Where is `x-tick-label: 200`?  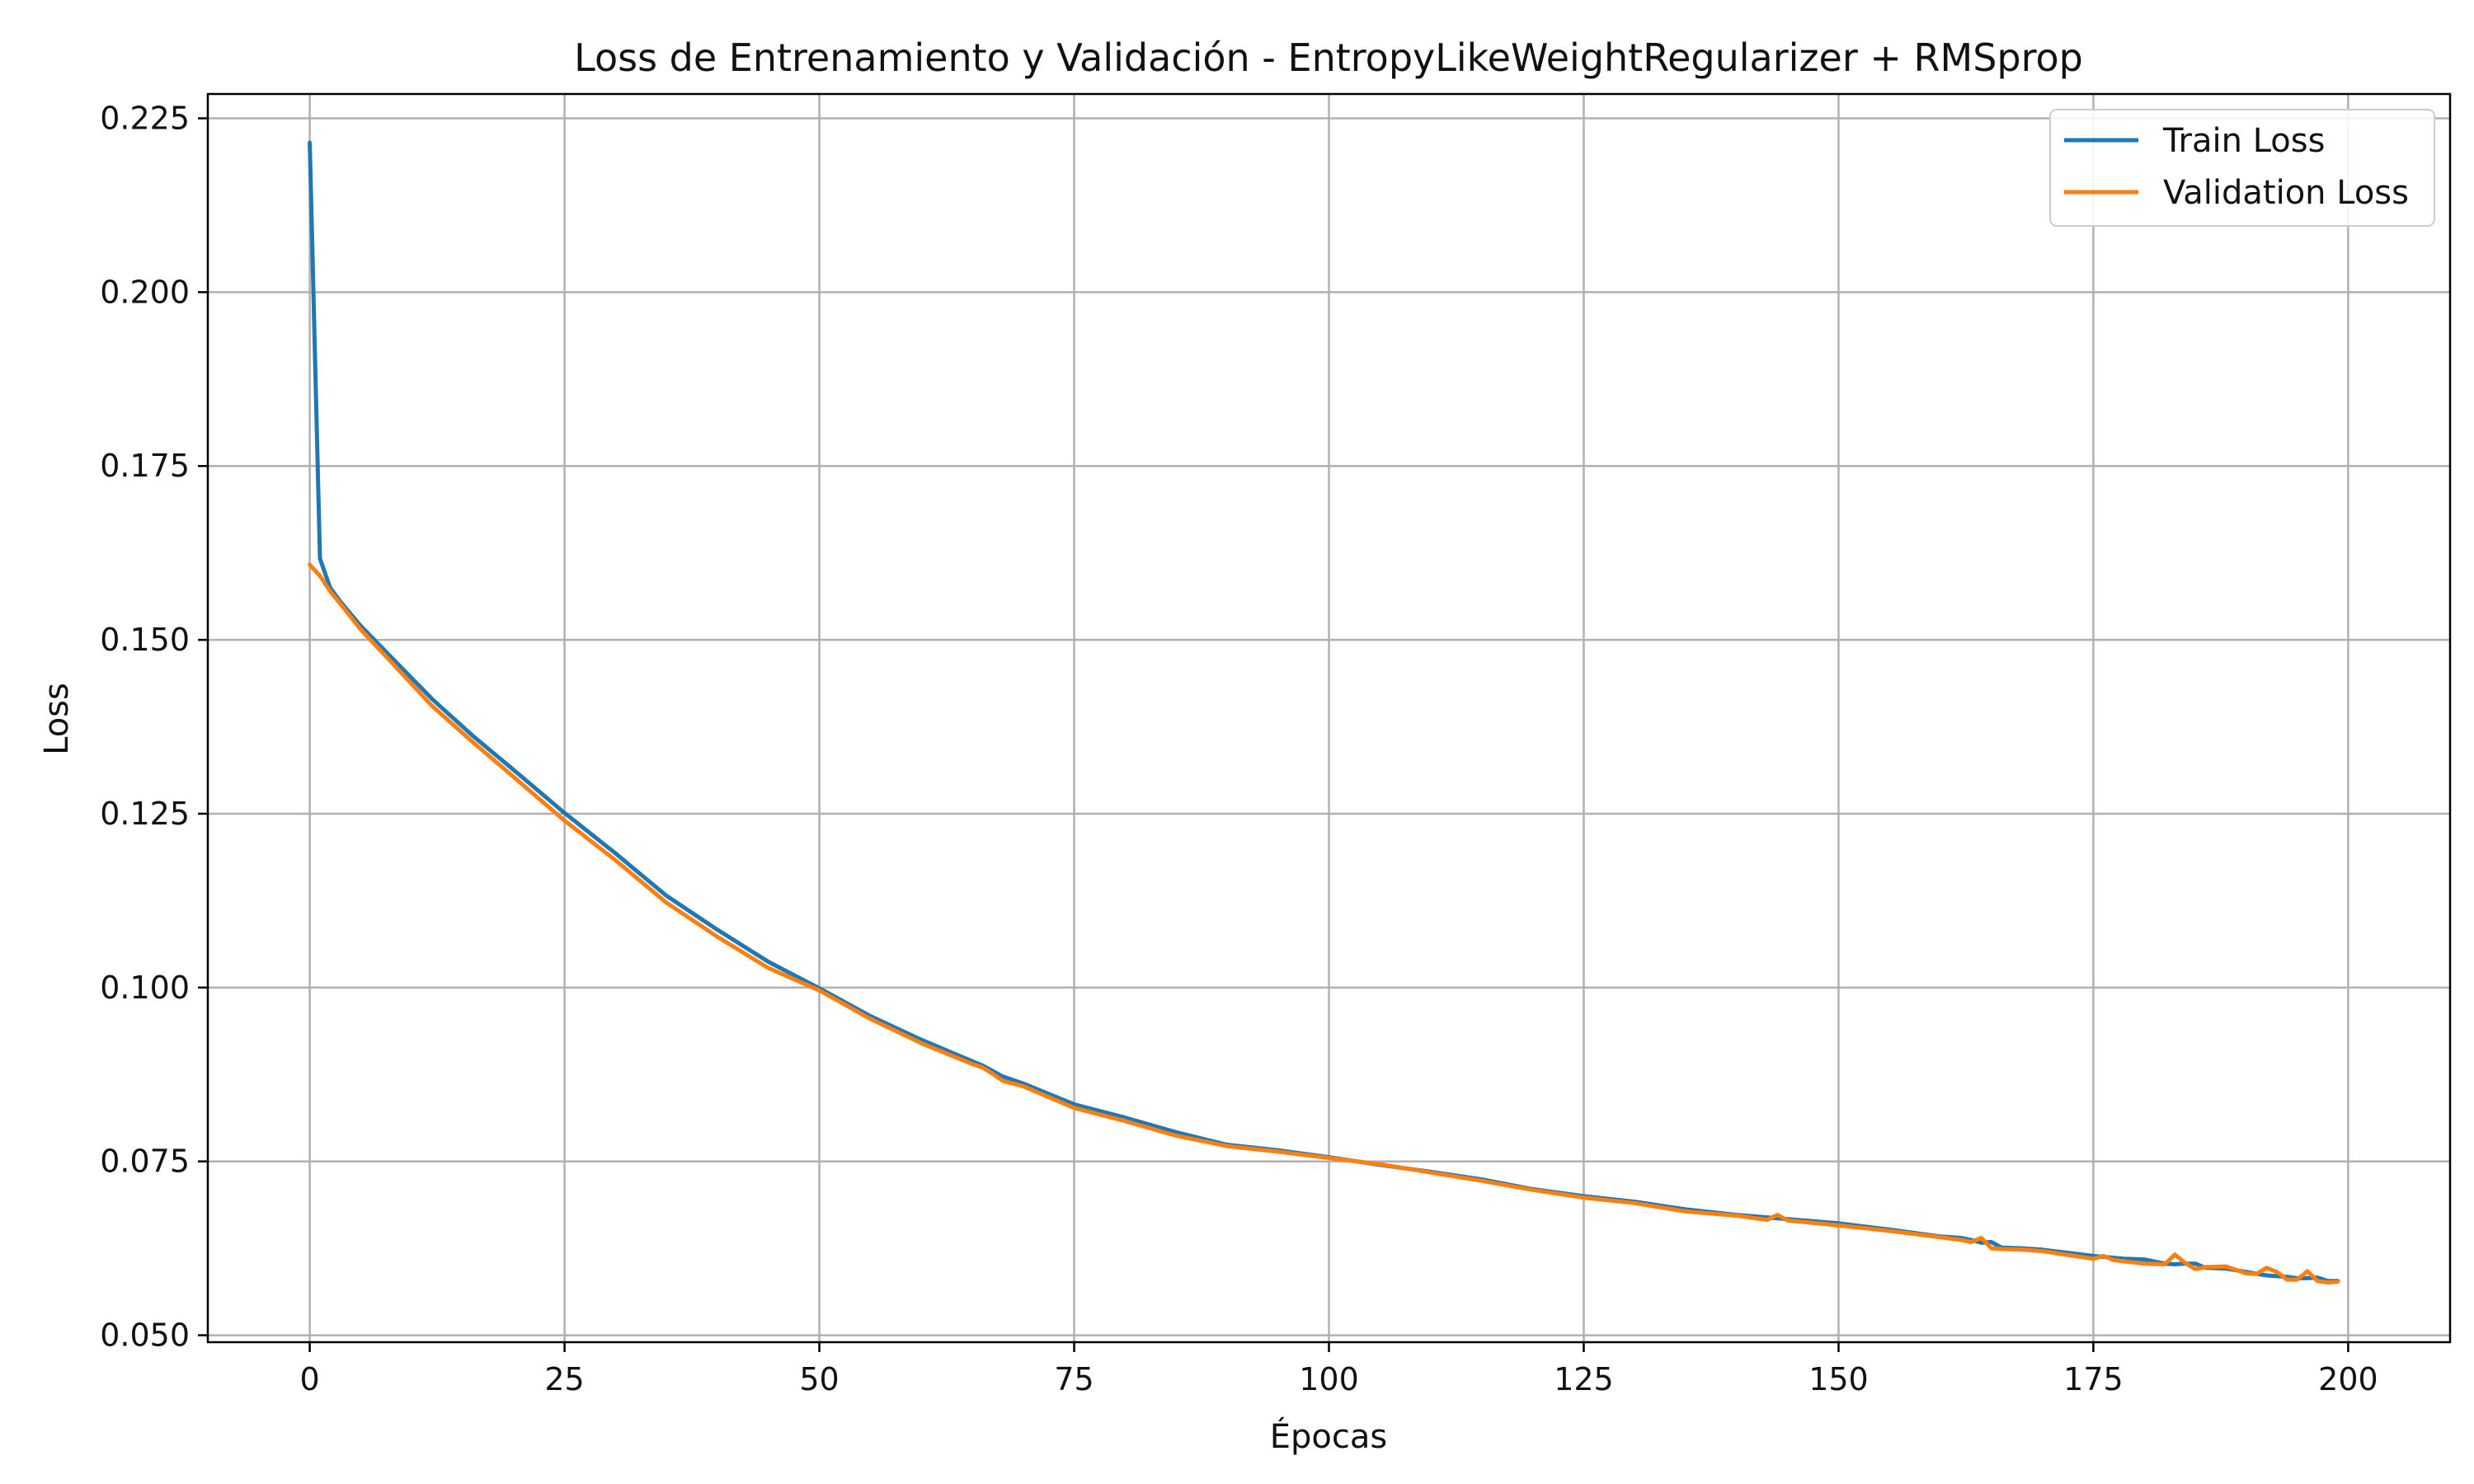 x-tick-label: 200 is located at coordinates (2348, 1379).